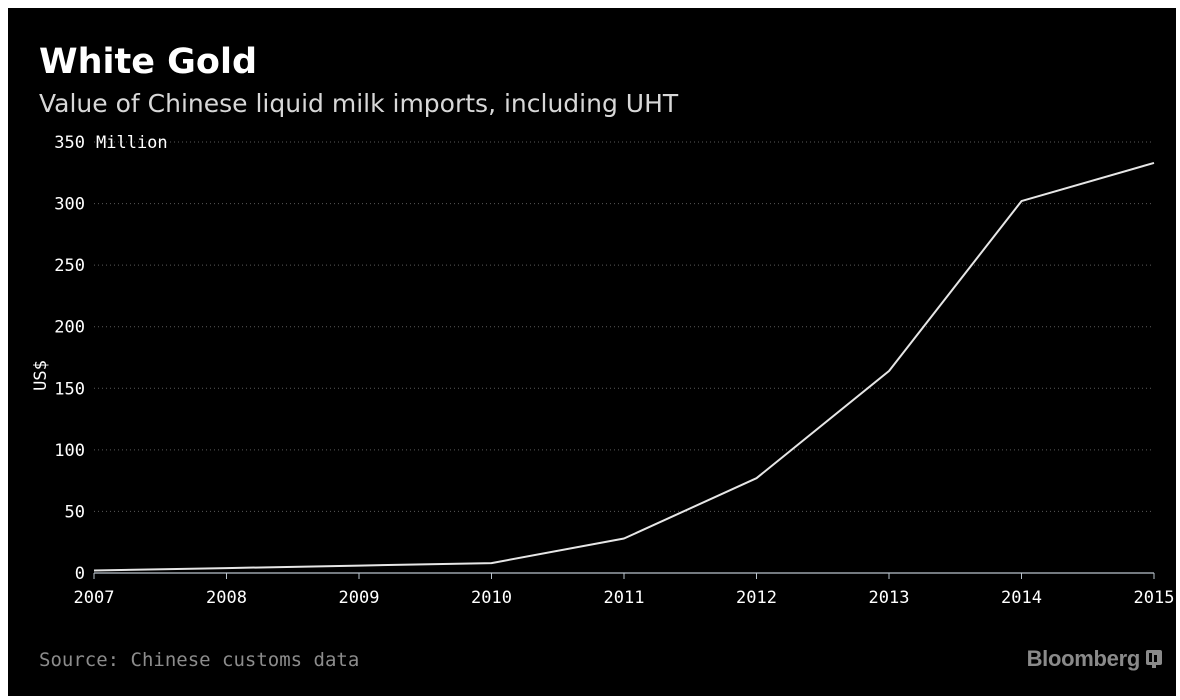  Describe the element at coordinates (75, 512) in the screenshot. I see `y-tick-label: 50` at that location.